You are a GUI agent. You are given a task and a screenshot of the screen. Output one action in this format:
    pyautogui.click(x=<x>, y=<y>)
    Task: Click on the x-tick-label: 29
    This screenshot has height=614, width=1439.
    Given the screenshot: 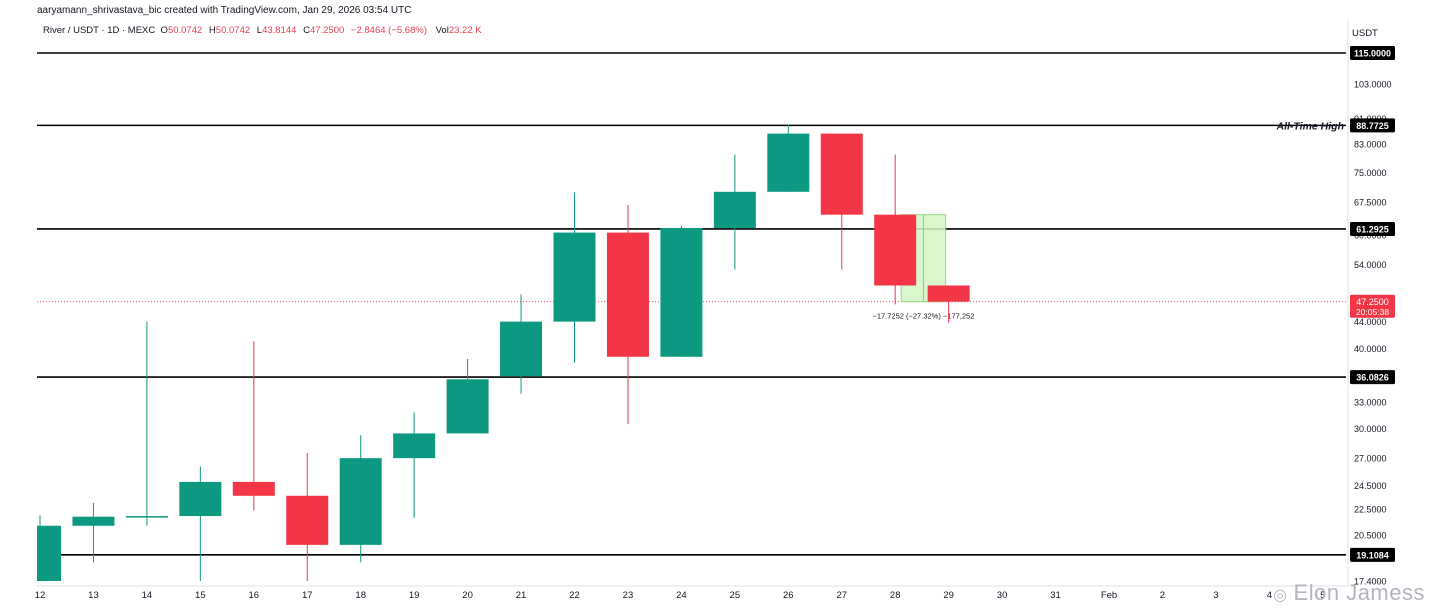 What is the action you would take?
    pyautogui.click(x=948, y=595)
    